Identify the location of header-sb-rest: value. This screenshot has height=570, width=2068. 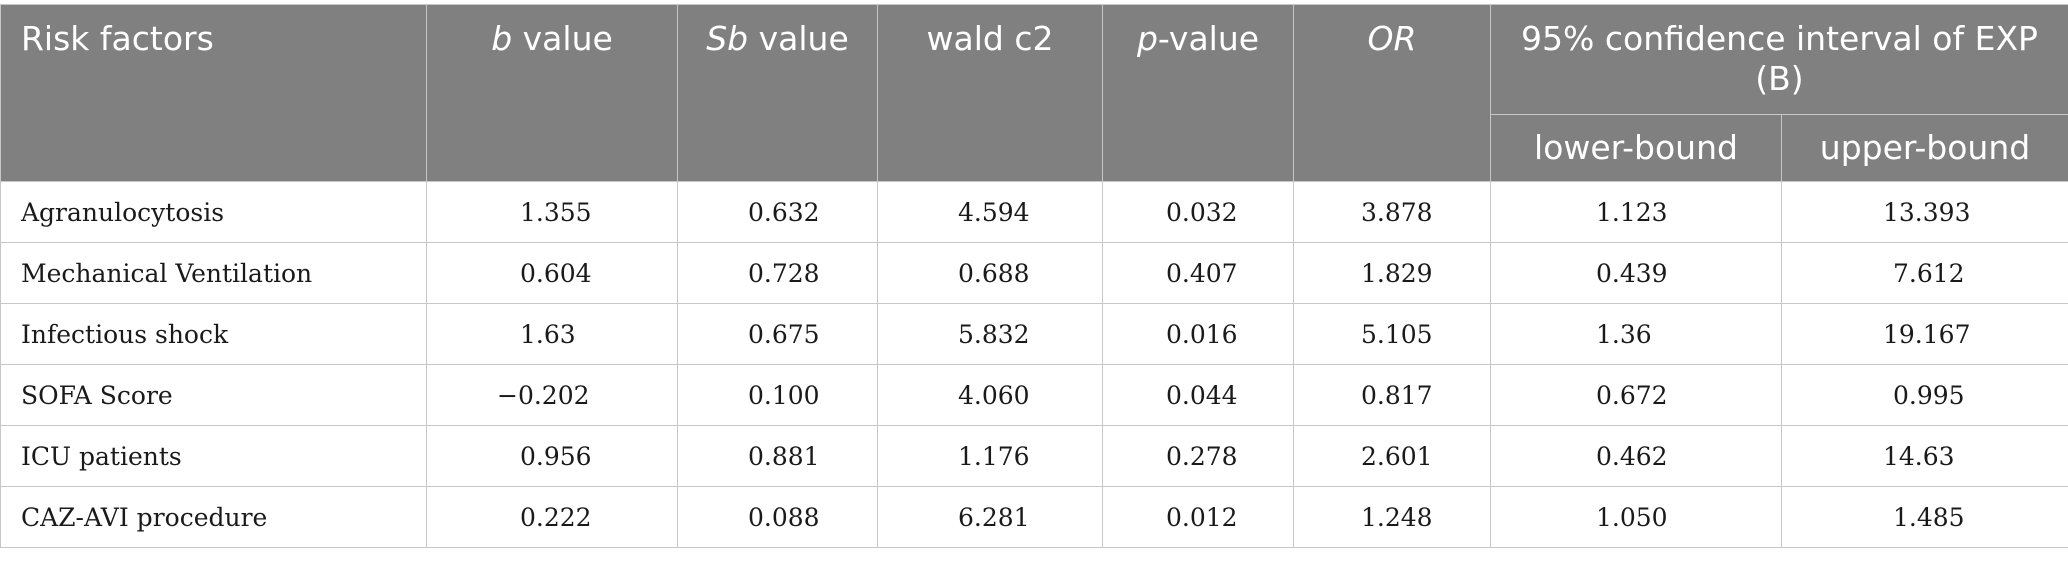
(798, 38).